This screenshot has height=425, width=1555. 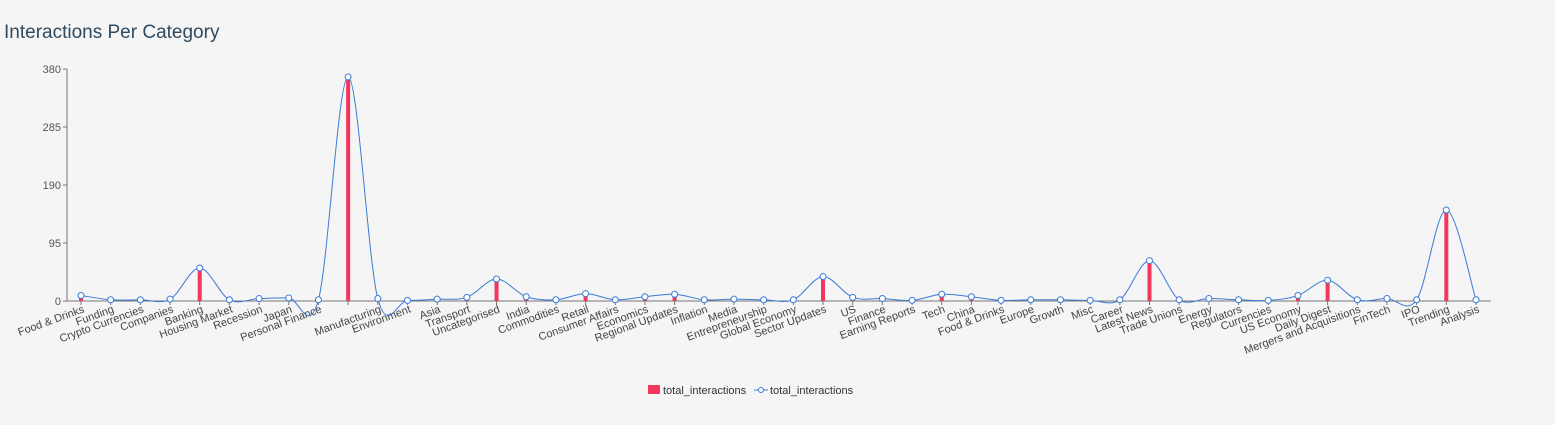 I want to click on legend: total_interactions total_interactions, so click(x=751, y=391).